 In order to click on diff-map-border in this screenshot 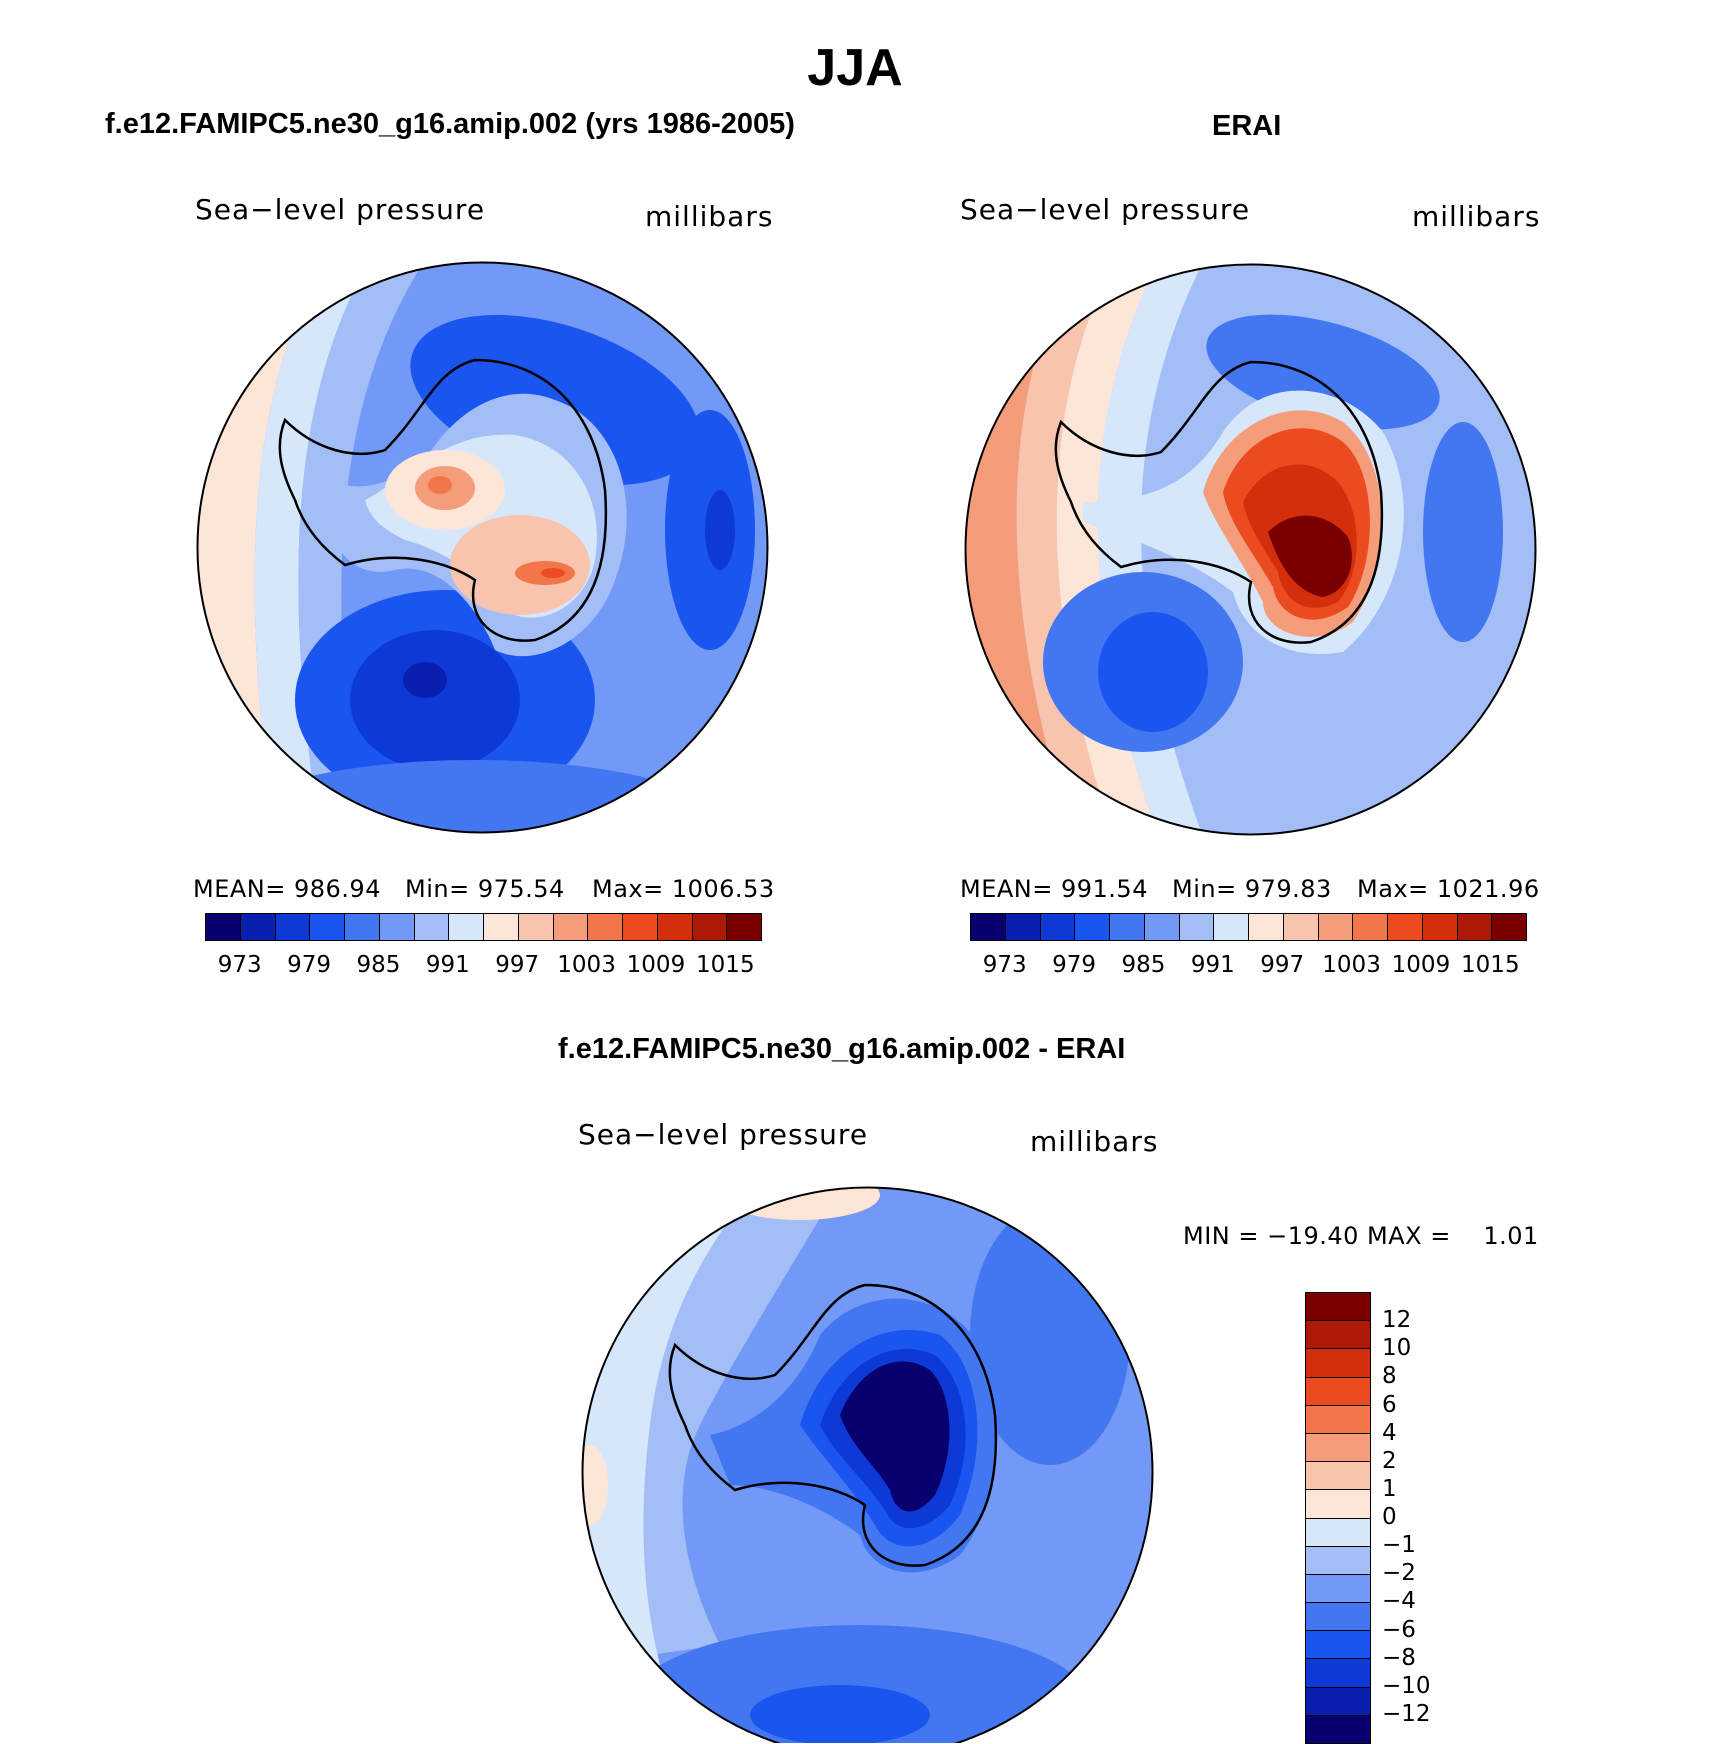, I will do `click(867, 1464)`.